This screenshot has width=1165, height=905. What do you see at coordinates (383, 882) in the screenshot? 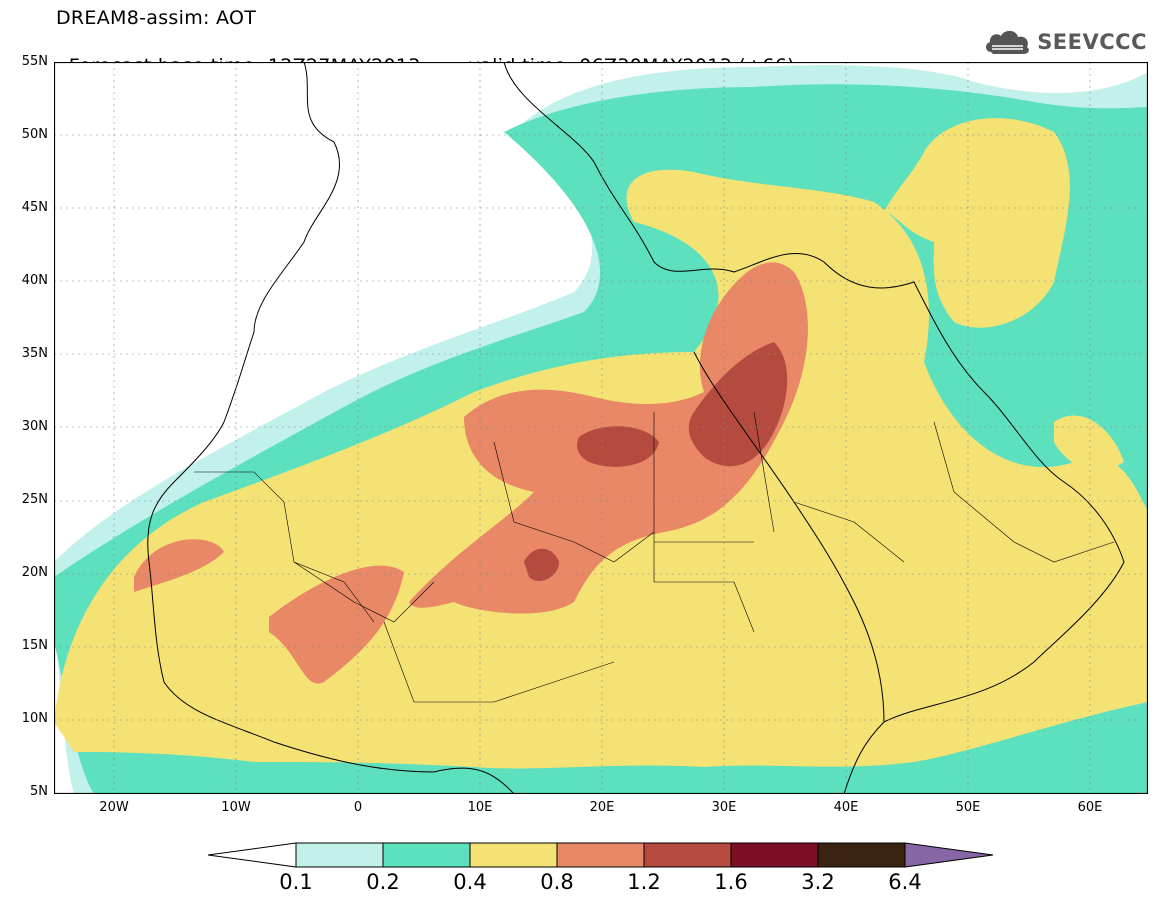
I see `colorbar-label: 0.2` at bounding box center [383, 882].